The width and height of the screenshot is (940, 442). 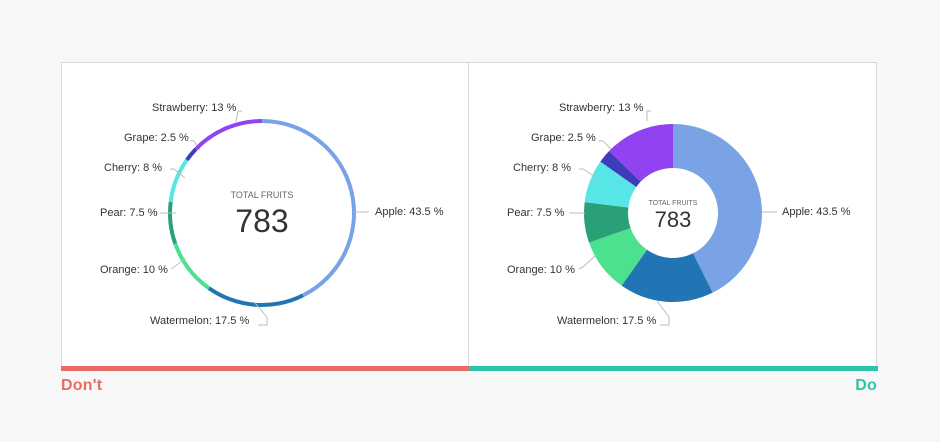 What do you see at coordinates (673, 219) in the screenshot?
I see `do-center-value: 783` at bounding box center [673, 219].